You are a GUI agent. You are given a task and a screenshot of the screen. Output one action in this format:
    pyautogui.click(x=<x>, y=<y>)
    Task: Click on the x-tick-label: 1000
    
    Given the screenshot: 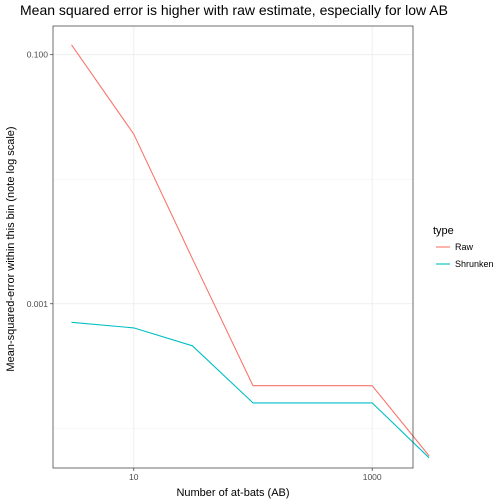 What is the action you would take?
    pyautogui.click(x=372, y=477)
    